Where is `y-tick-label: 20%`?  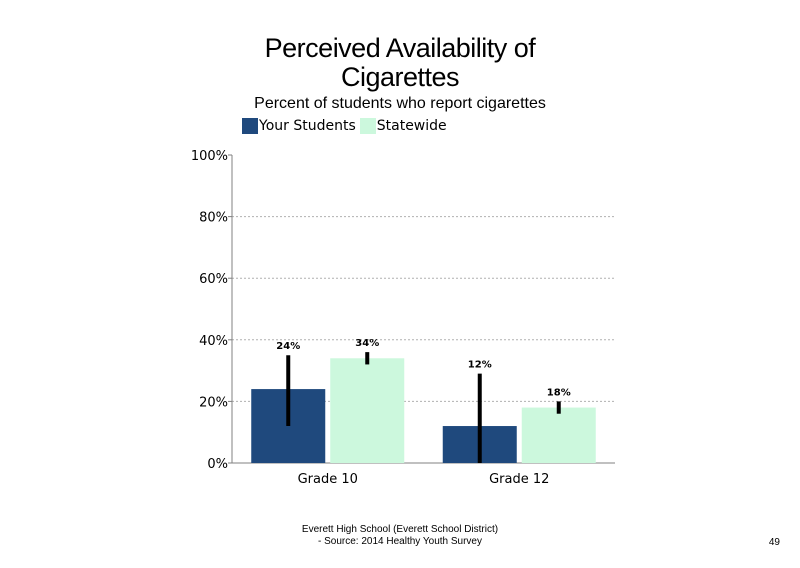 y-tick-label: 20% is located at coordinates (213, 402).